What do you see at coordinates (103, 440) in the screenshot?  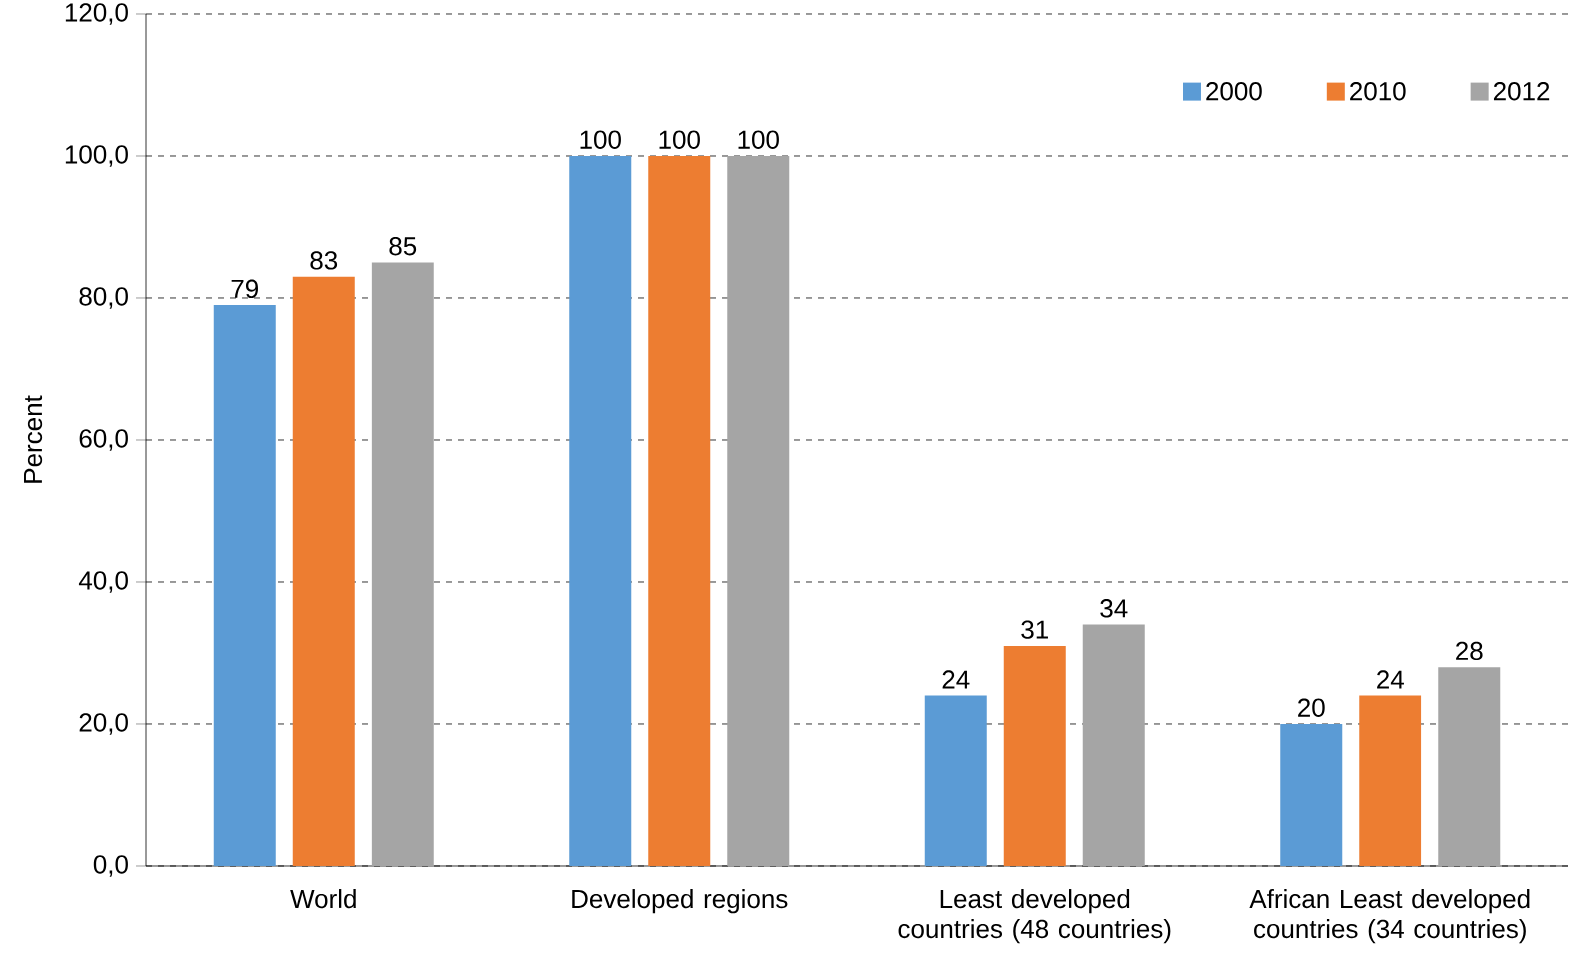 I see `y-tick-label: 60,0` at bounding box center [103, 440].